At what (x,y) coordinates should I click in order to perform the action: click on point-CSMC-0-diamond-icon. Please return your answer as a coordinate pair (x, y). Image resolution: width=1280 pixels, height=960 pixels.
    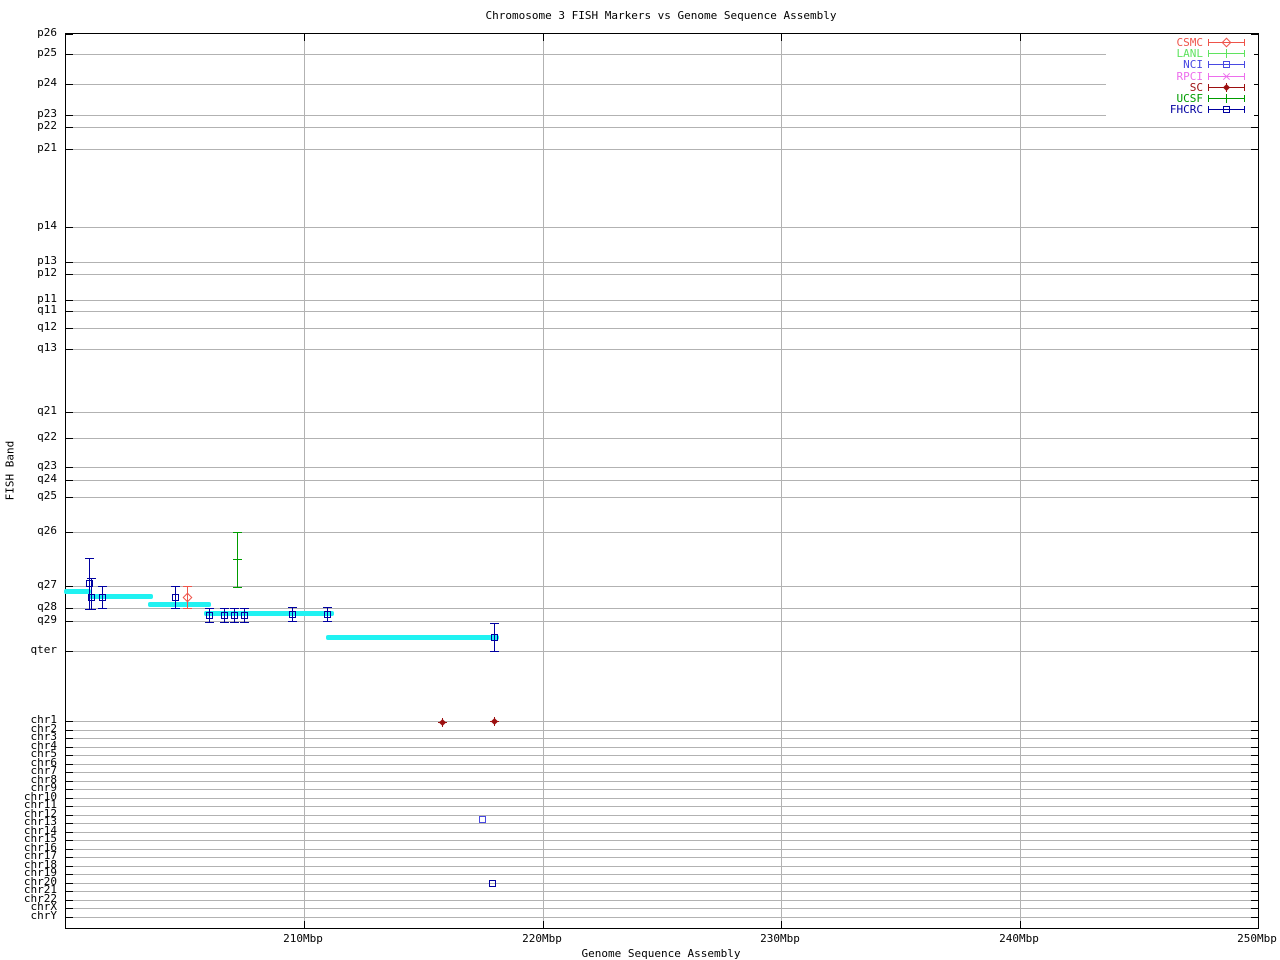
    Looking at the image, I should click on (187, 597).